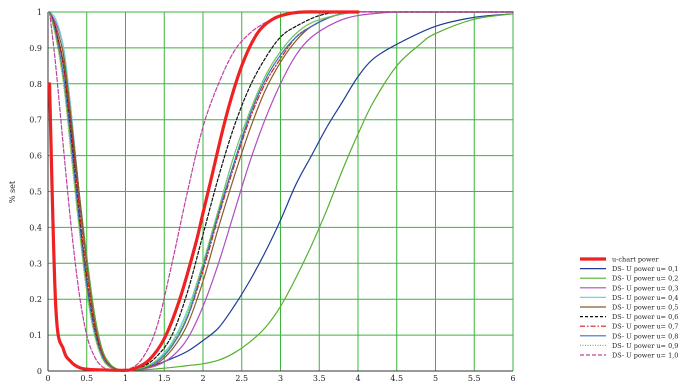  What do you see at coordinates (645, 298) in the screenshot?
I see `legend-label: DS- U power u= 0,4` at bounding box center [645, 298].